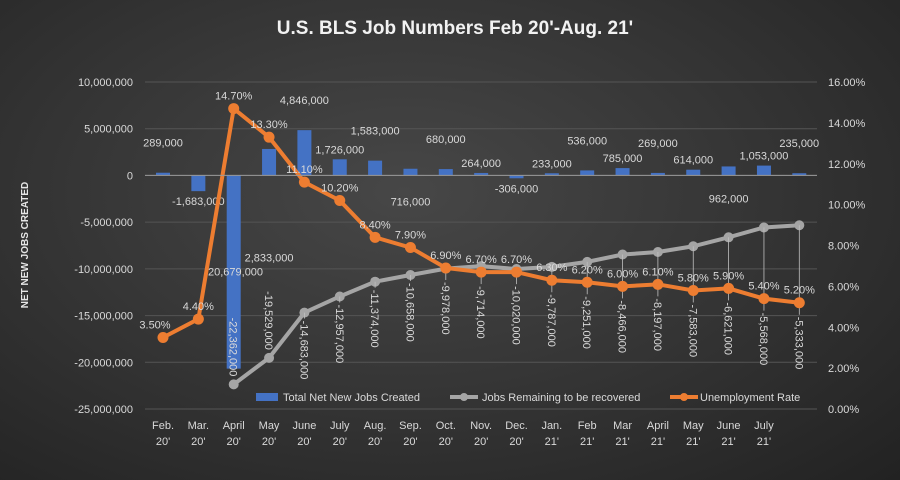  I want to click on unemployment-label: 11.10%, so click(304, 170).